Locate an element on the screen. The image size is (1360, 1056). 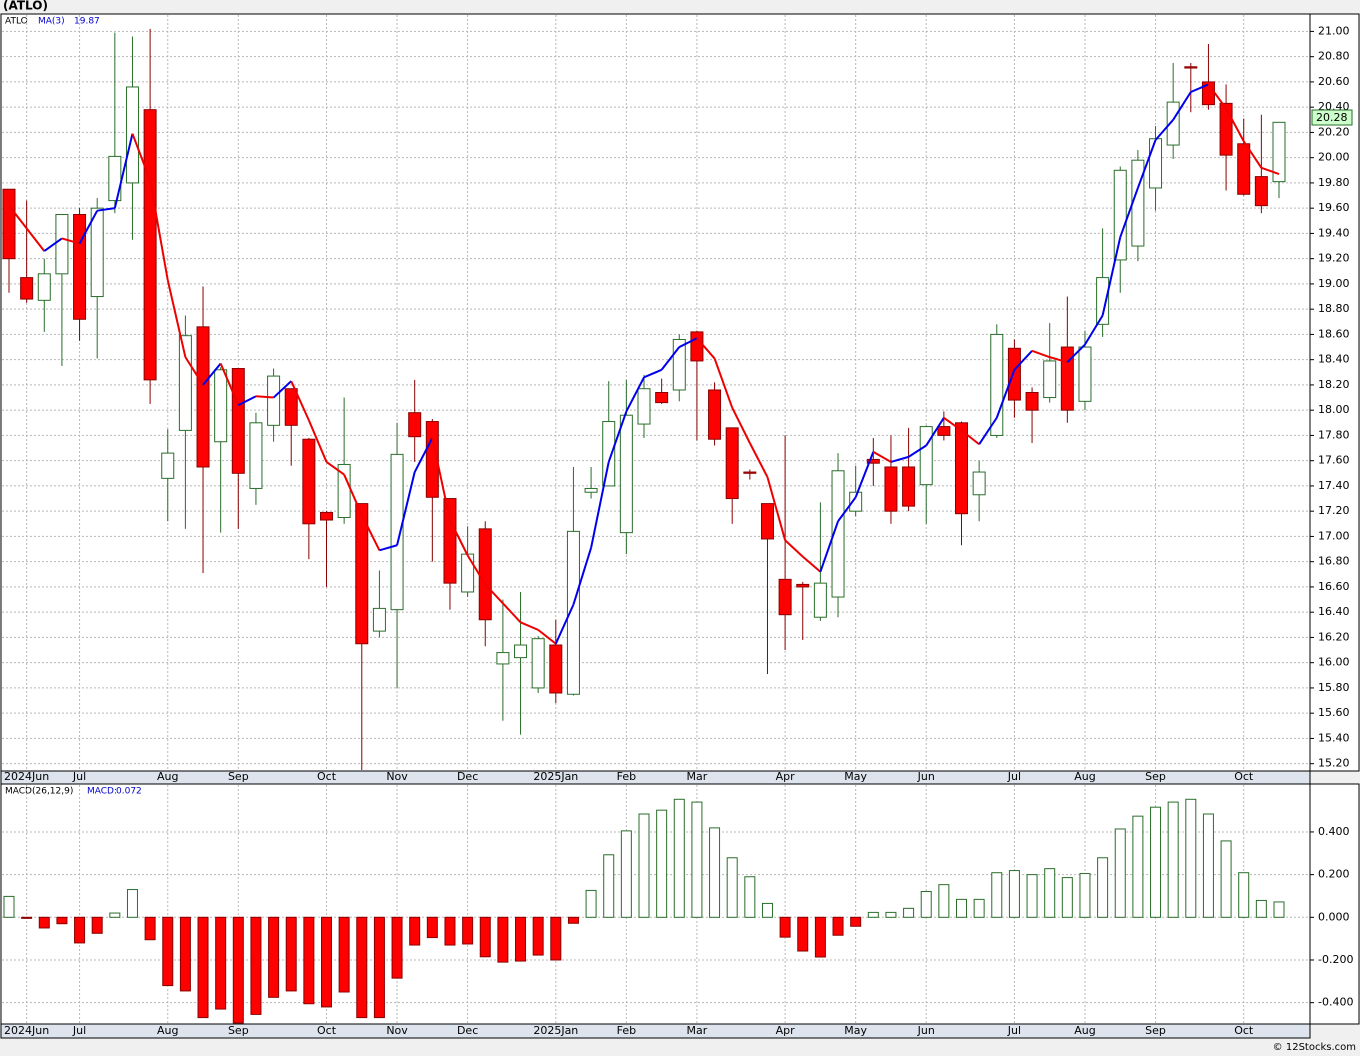
y-tick-label: 20.20 is located at coordinates (1334, 131).